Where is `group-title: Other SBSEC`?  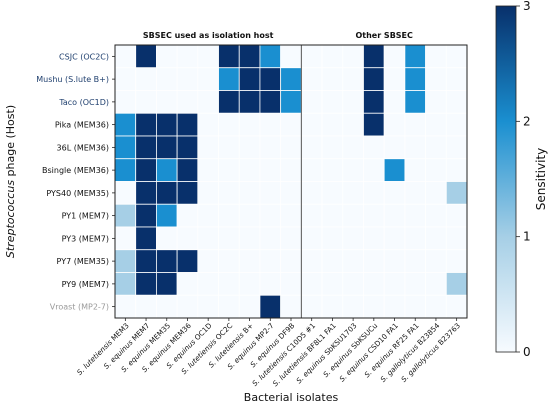
group-title: Other SBSEC is located at coordinates (384, 35).